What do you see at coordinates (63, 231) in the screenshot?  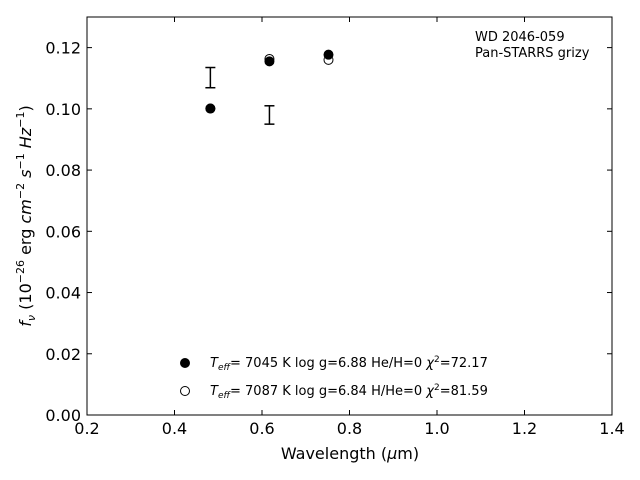 I see `y-tick-label: 0.06` at bounding box center [63, 231].